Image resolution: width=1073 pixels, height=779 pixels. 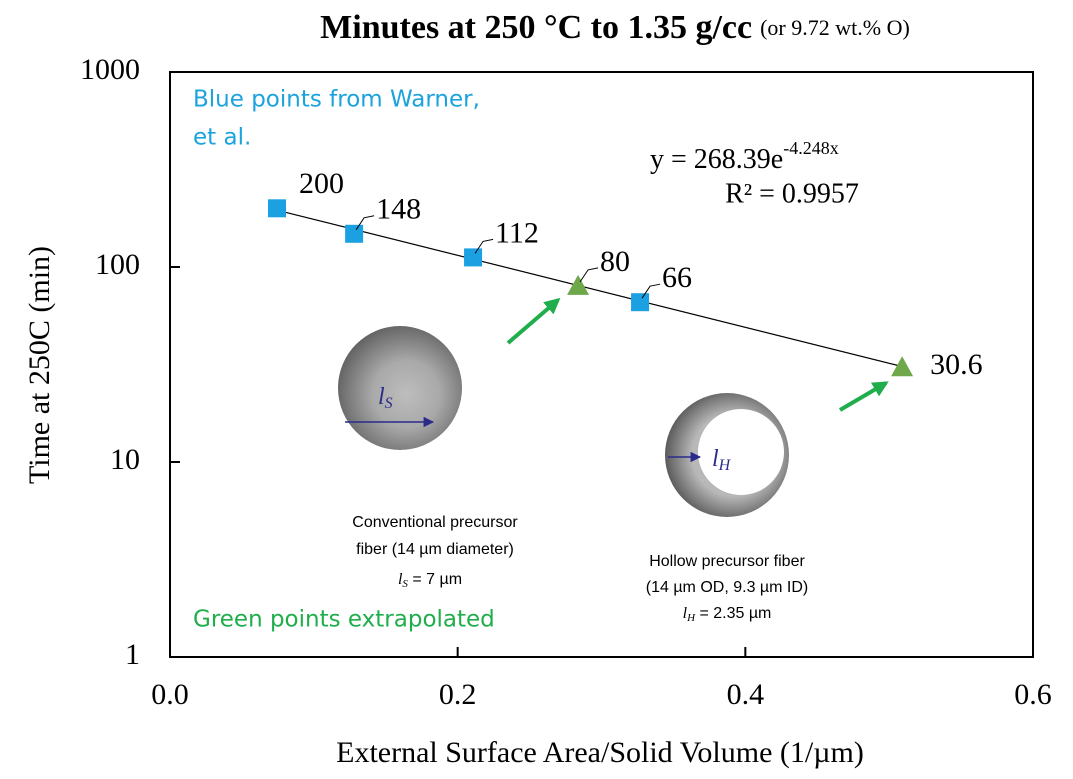 What do you see at coordinates (835, 27) in the screenshot?
I see `chart-subtitle: (or 9.72 wt.% O)` at bounding box center [835, 27].